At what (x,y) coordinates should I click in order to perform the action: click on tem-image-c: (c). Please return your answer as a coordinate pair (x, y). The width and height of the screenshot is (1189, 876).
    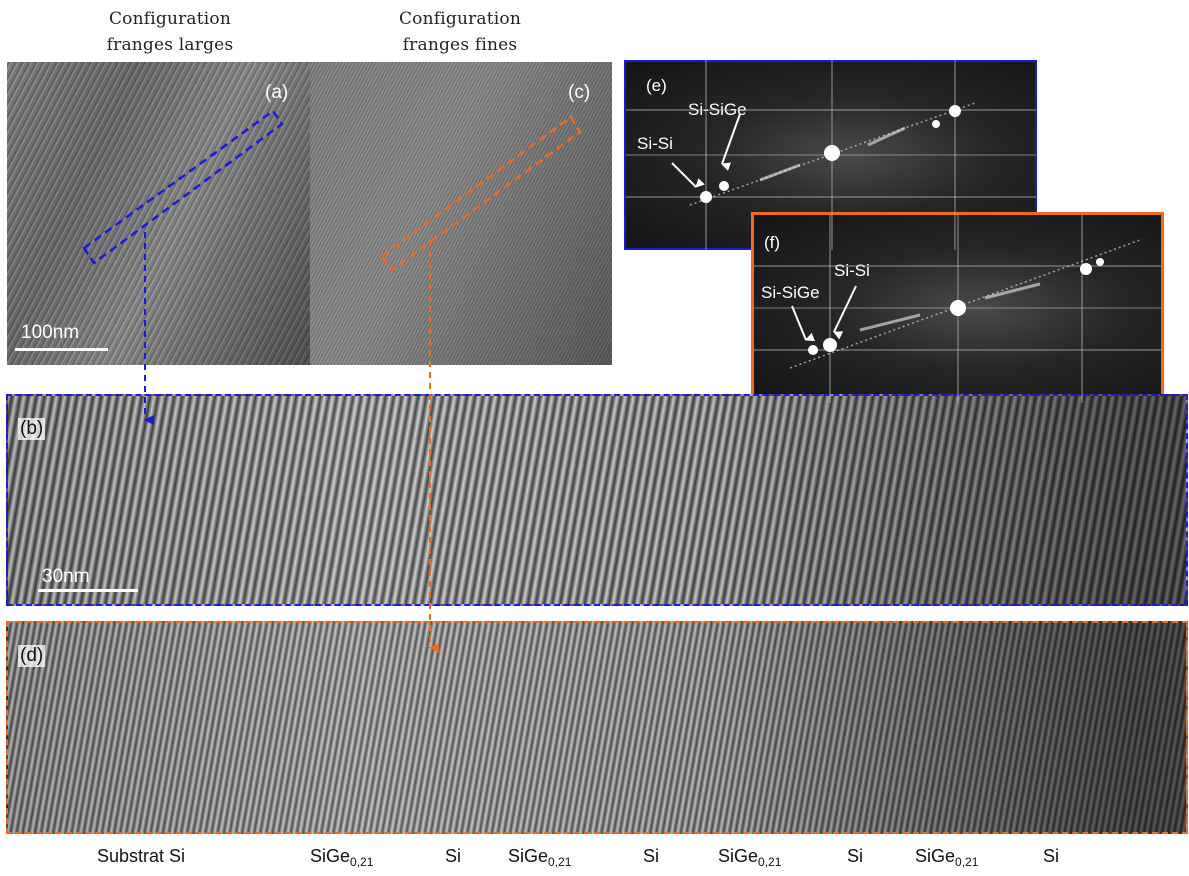
    Looking at the image, I should click on (461, 213).